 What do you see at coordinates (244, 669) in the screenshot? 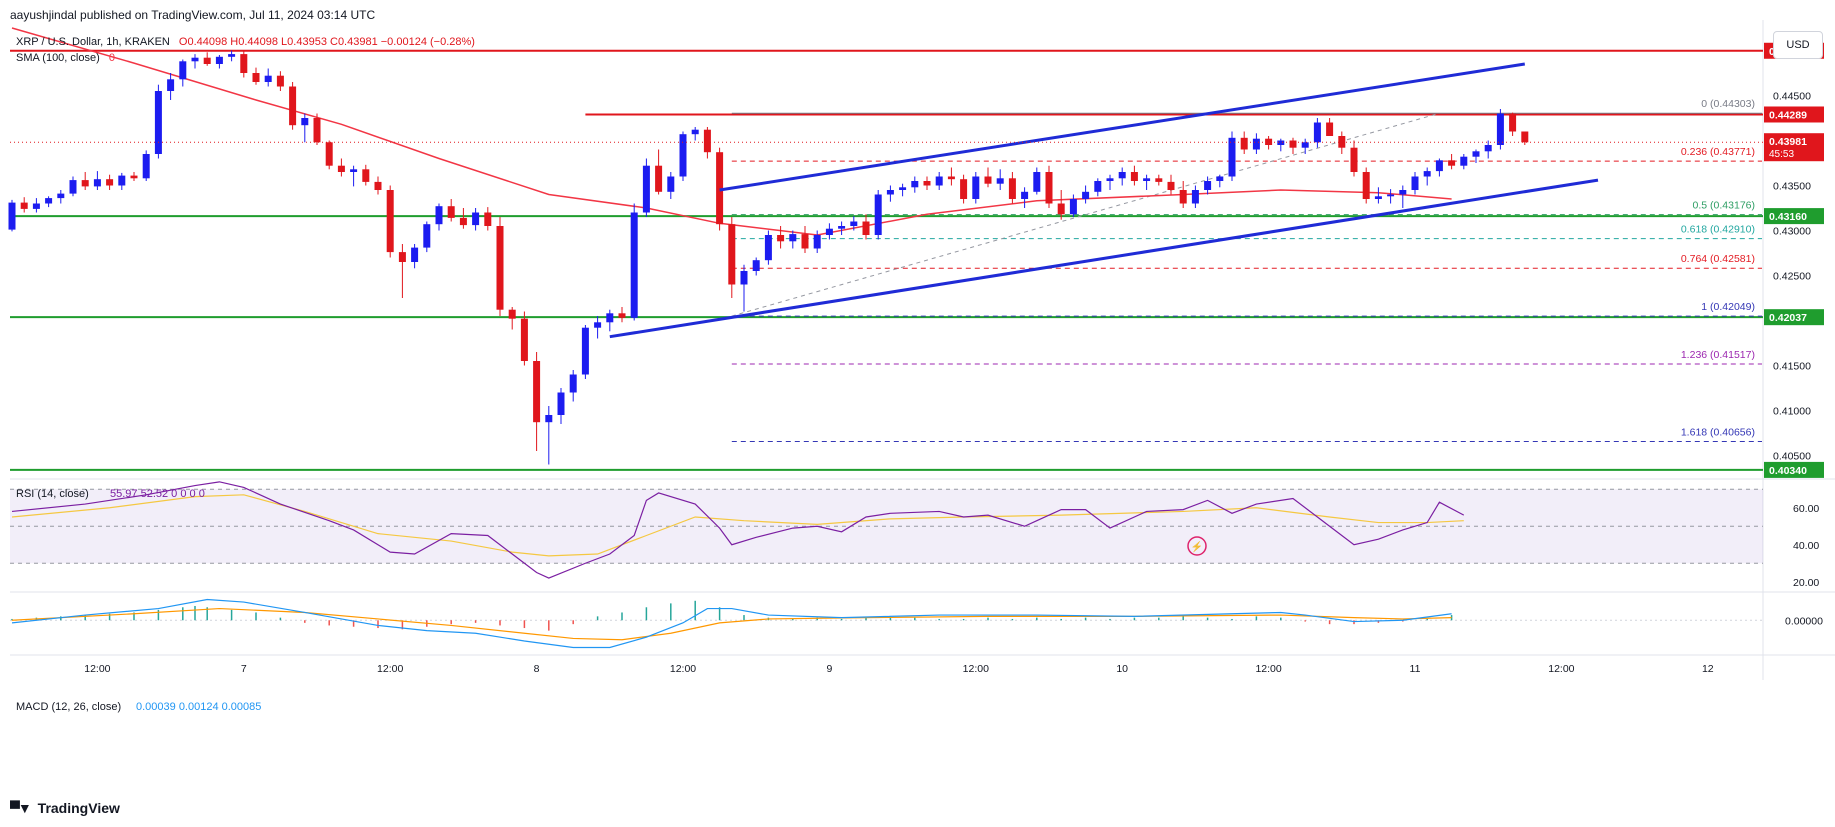
I see `time-tick-label: 7` at bounding box center [244, 669].